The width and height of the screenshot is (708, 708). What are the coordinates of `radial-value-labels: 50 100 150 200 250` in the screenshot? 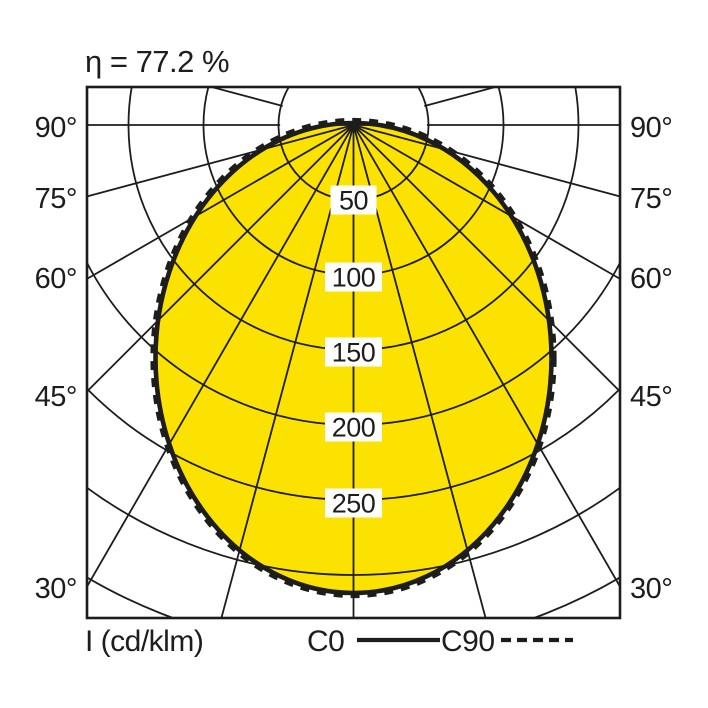 It's located at (353, 352).